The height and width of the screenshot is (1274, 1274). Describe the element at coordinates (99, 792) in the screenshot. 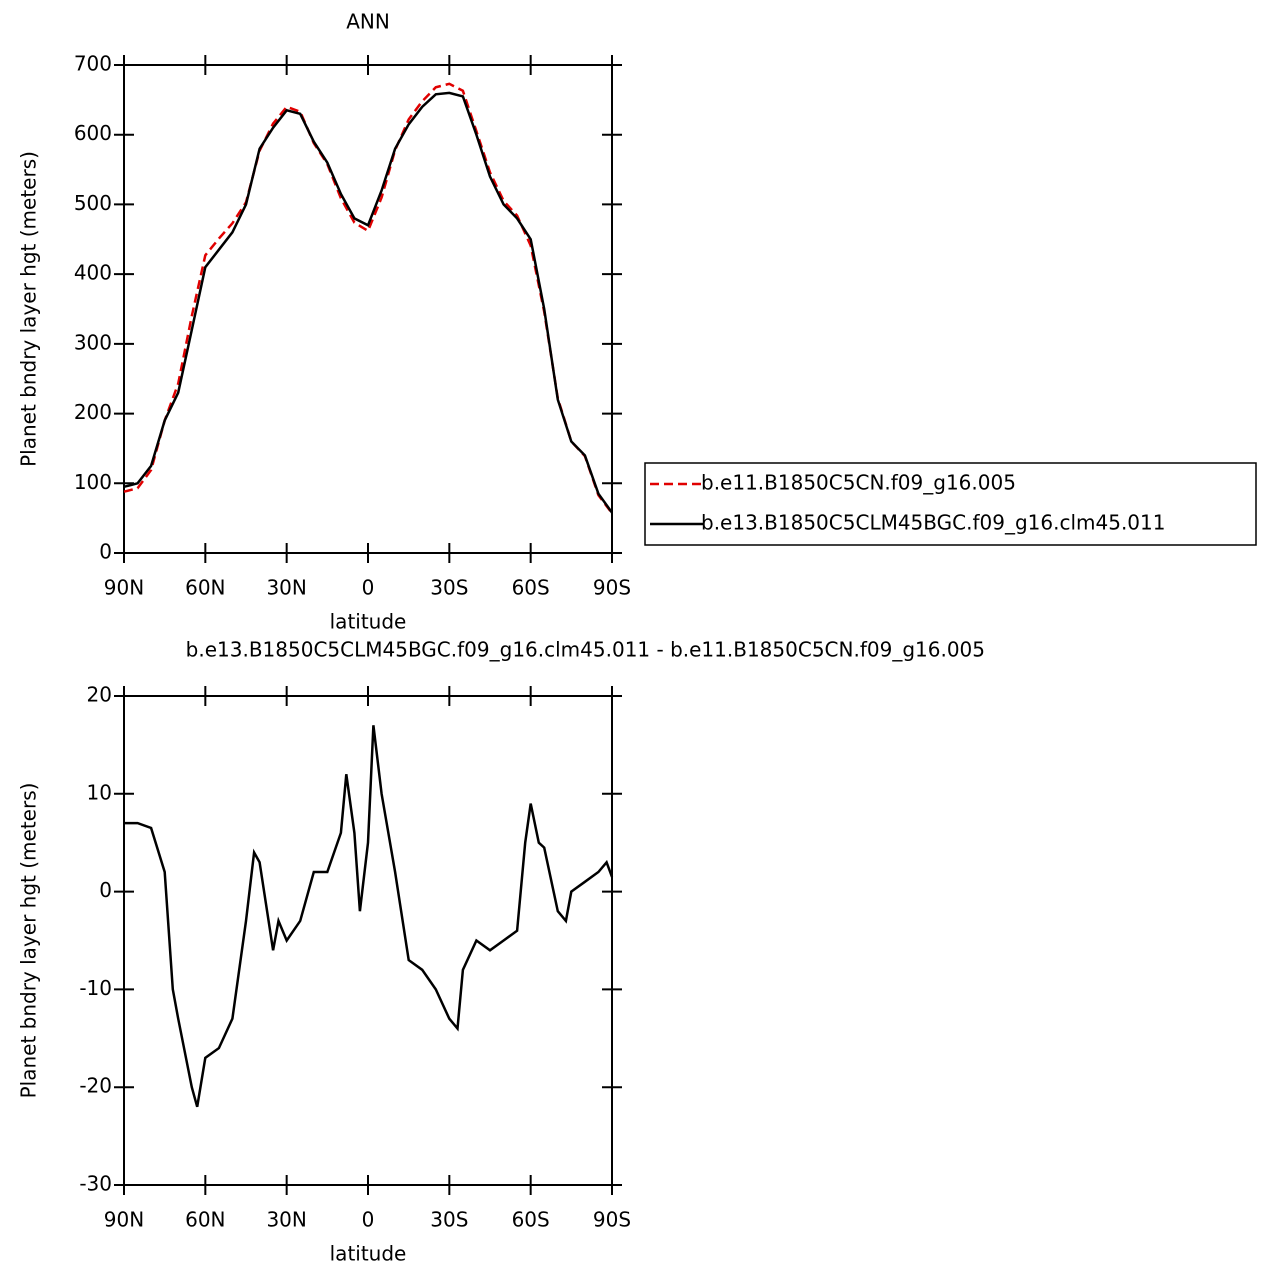

I see `y-tick-label: 10` at that location.